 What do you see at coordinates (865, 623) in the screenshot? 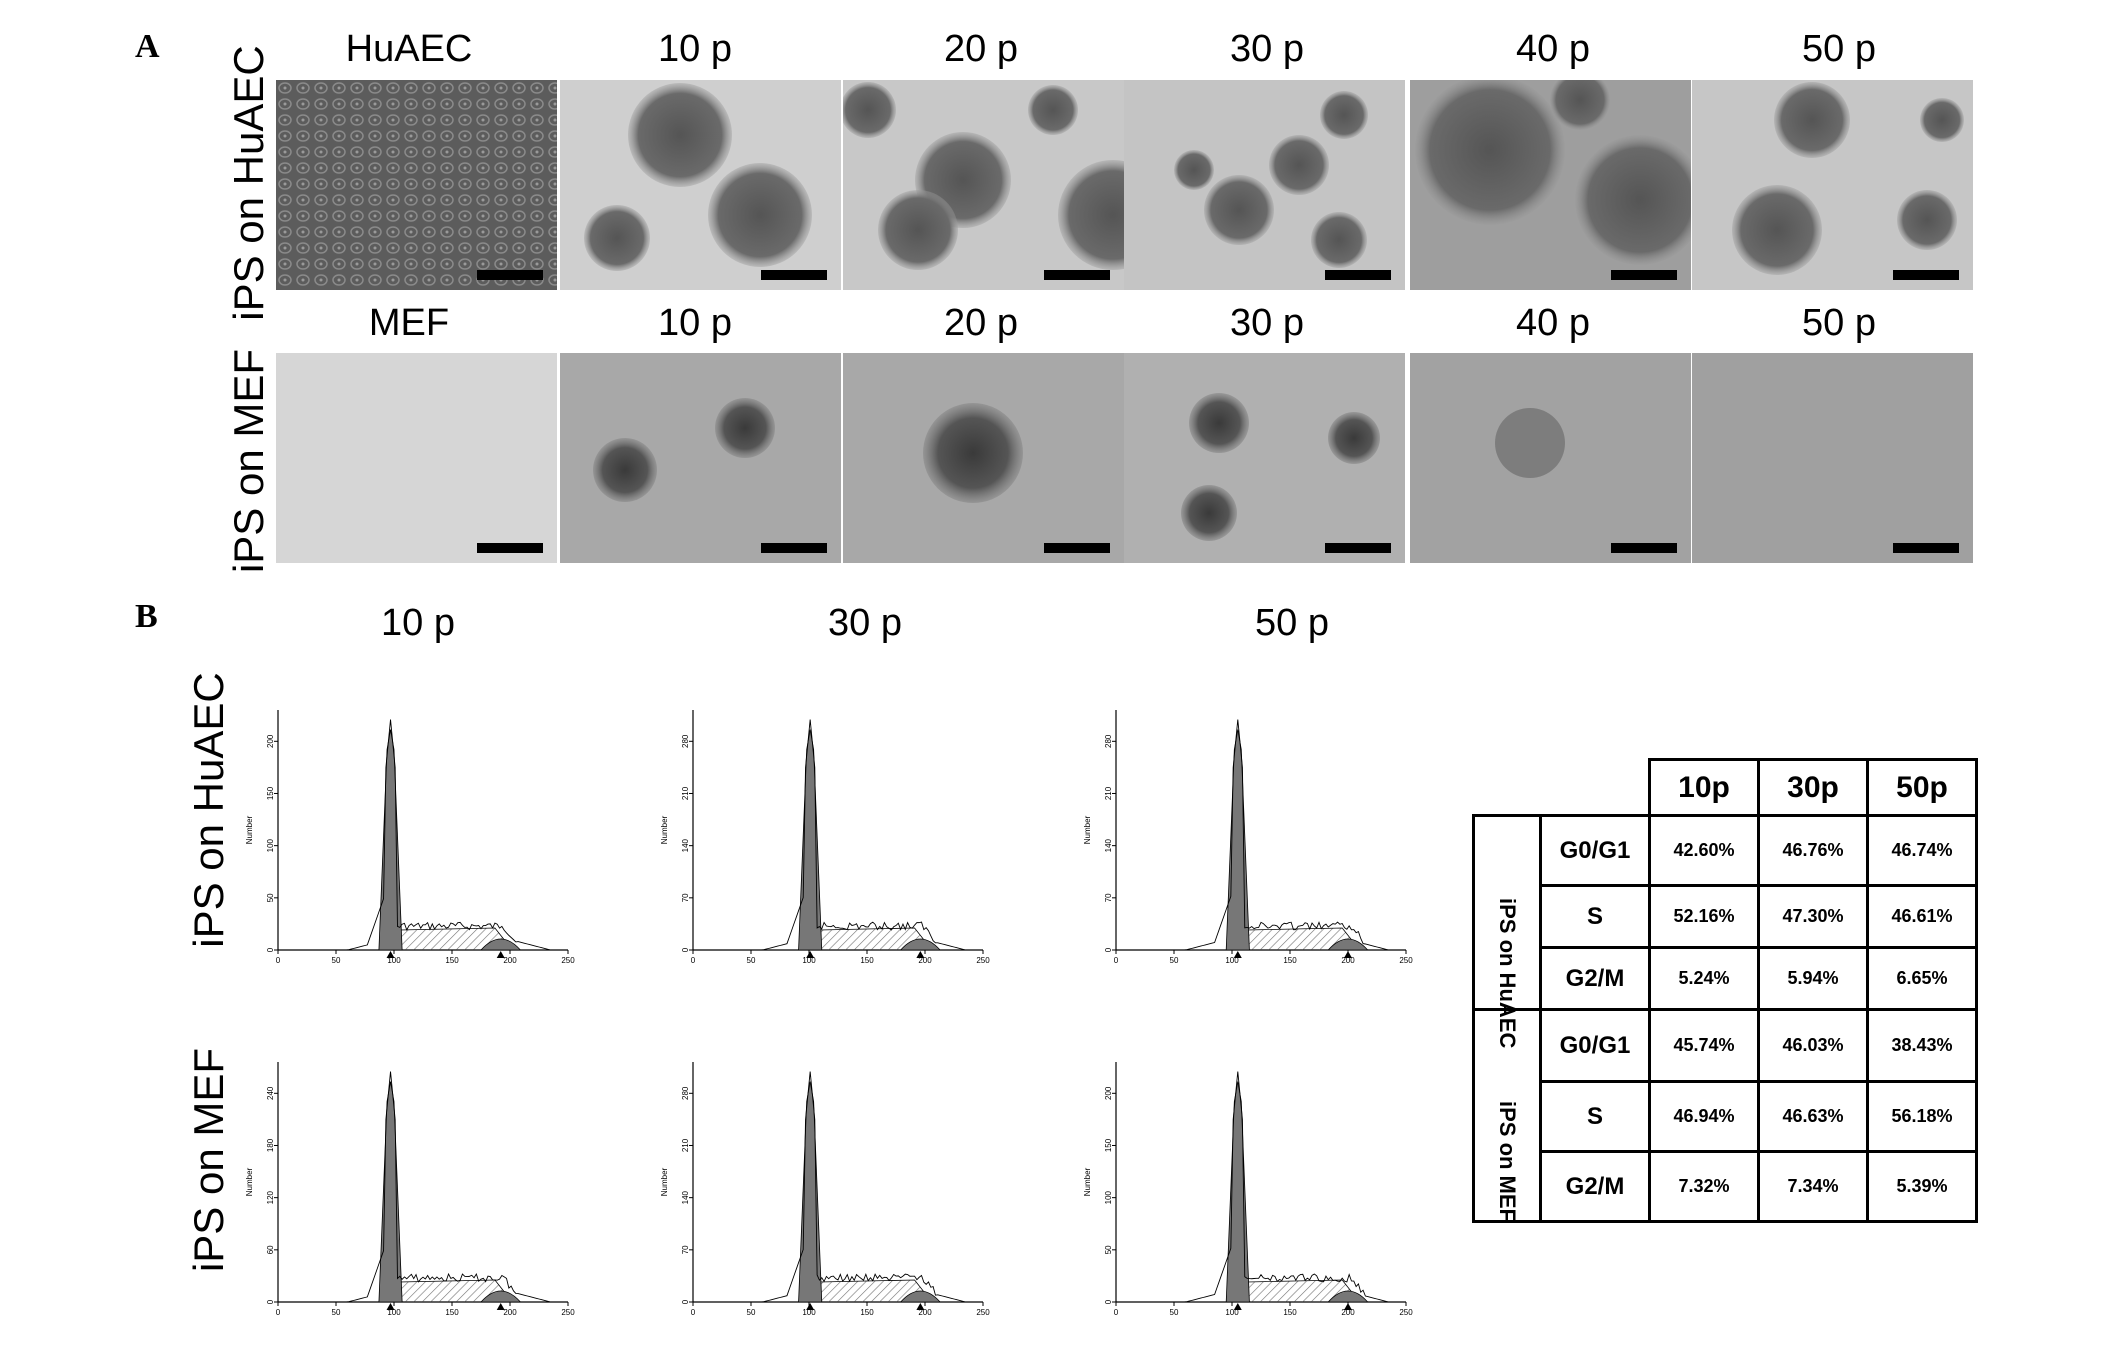
I see `col-label-b-30p: 30 p` at bounding box center [865, 623].